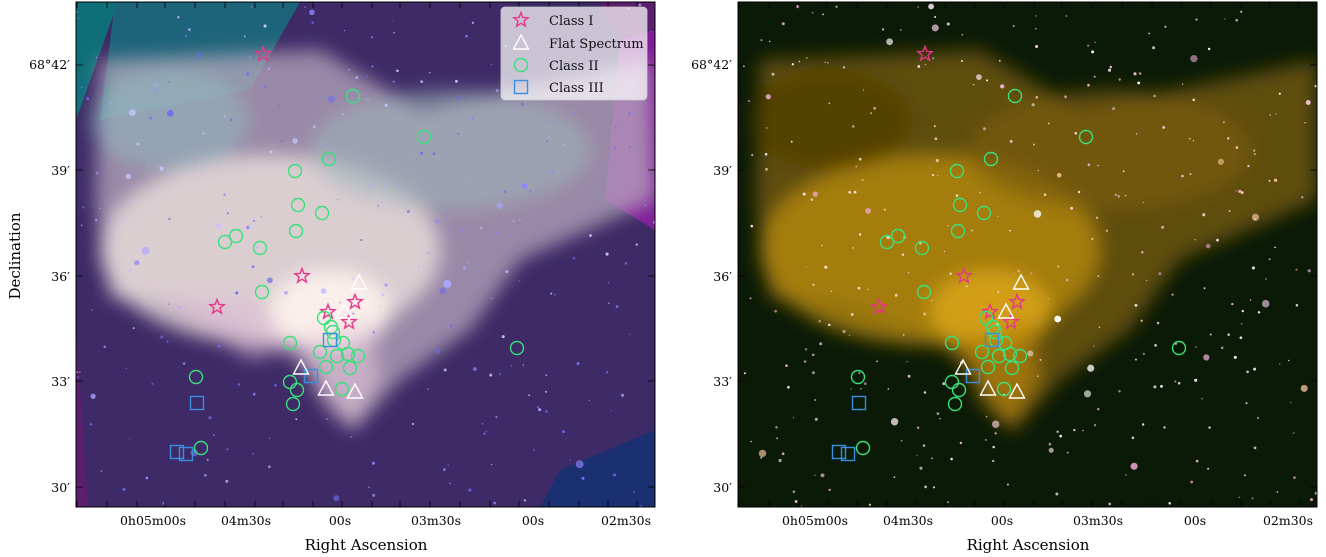  What do you see at coordinates (385, 520) in the screenshot?
I see `left-x-tick-labels: 0h05m00s 04m30s 00s 03m30s 00s 02m30s` at bounding box center [385, 520].